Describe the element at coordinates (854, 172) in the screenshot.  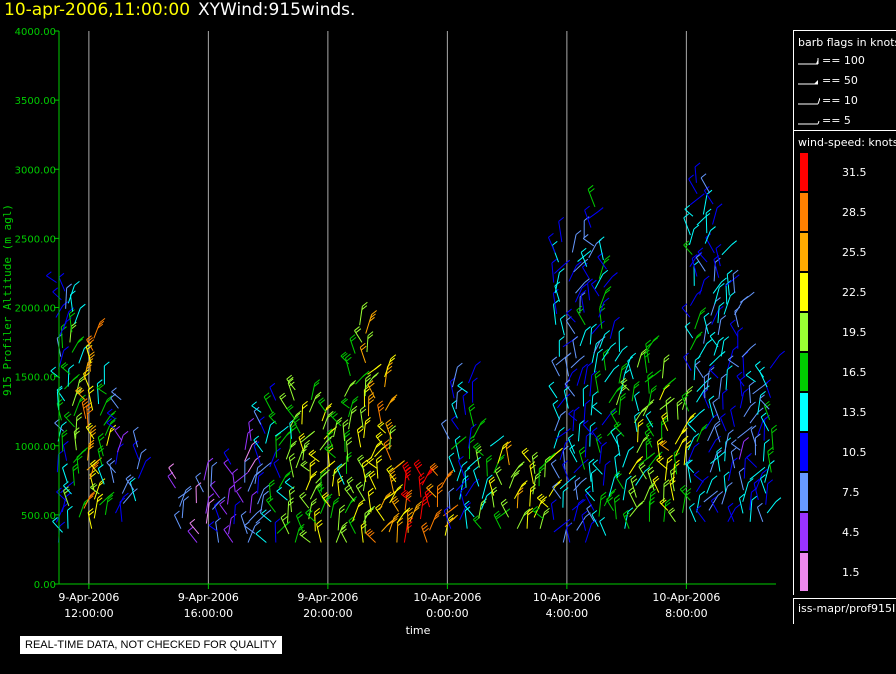
I see `speed-label: 31.5` at that location.